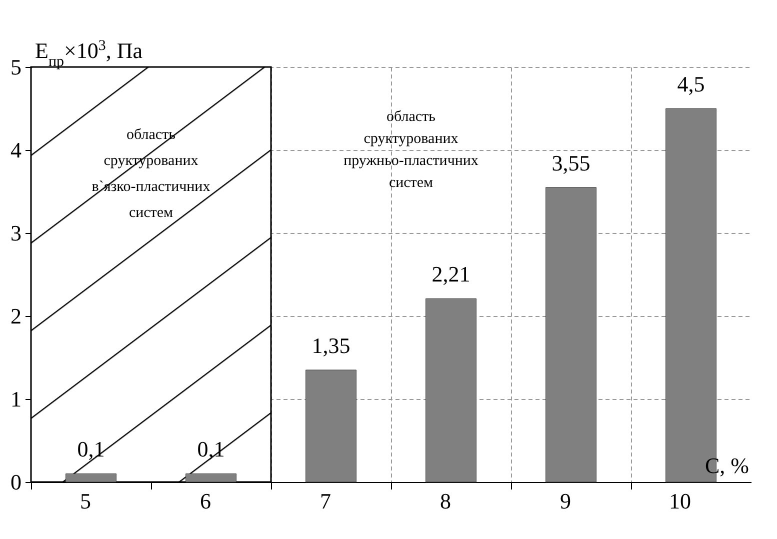 This screenshot has height=539, width=777. Describe the element at coordinates (16, 233) in the screenshot. I see `y-tick-label: 3` at that location.